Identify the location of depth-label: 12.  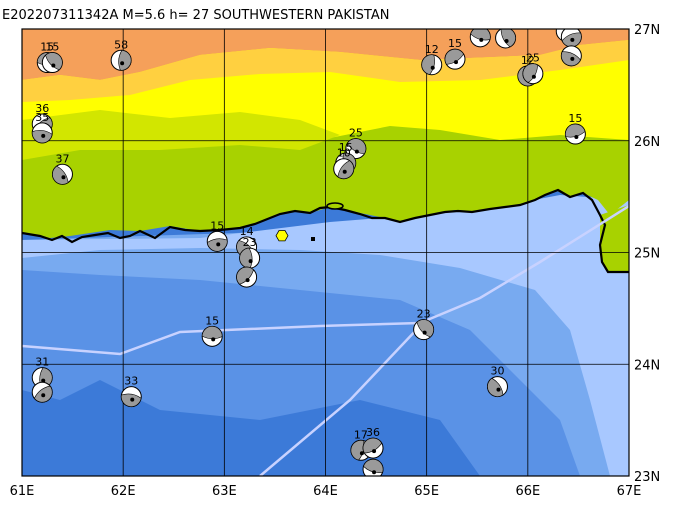
(432, 49).